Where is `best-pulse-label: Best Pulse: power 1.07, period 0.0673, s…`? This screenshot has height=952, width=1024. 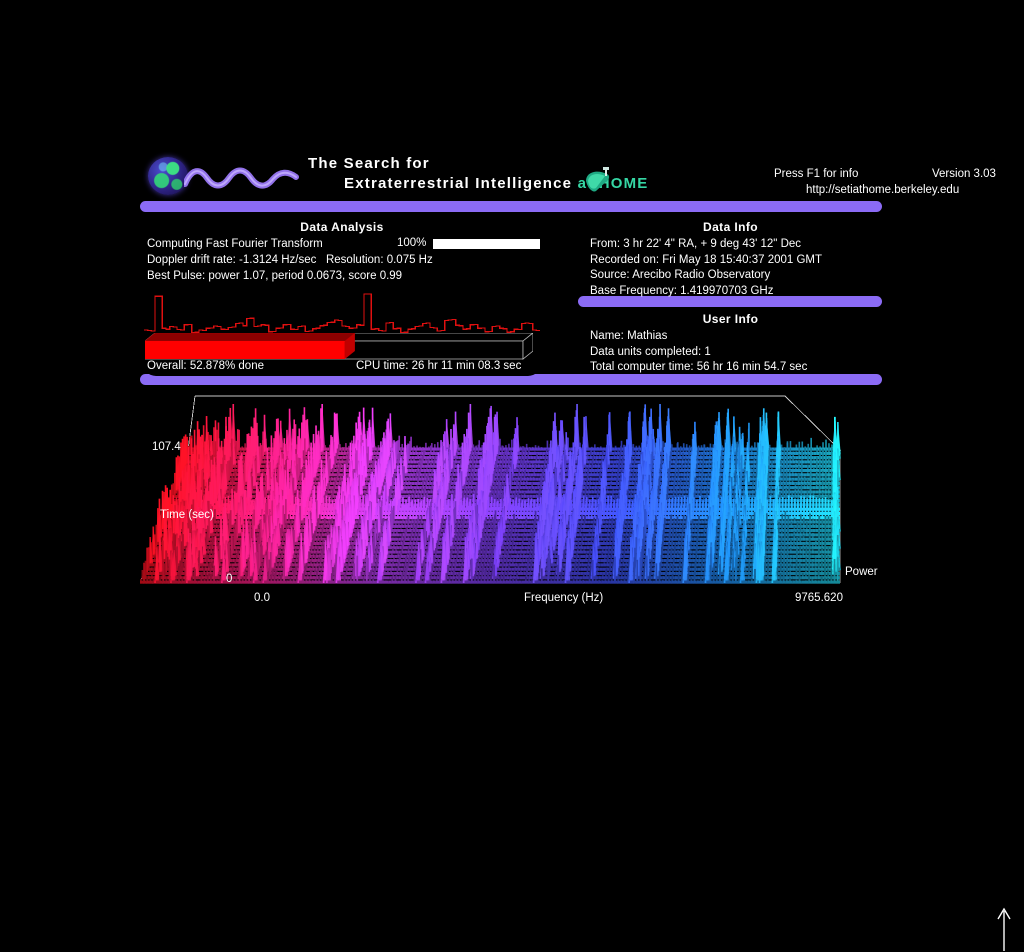 best-pulse-label: Best Pulse: power 1.07, period 0.0673, s… is located at coordinates (274, 277).